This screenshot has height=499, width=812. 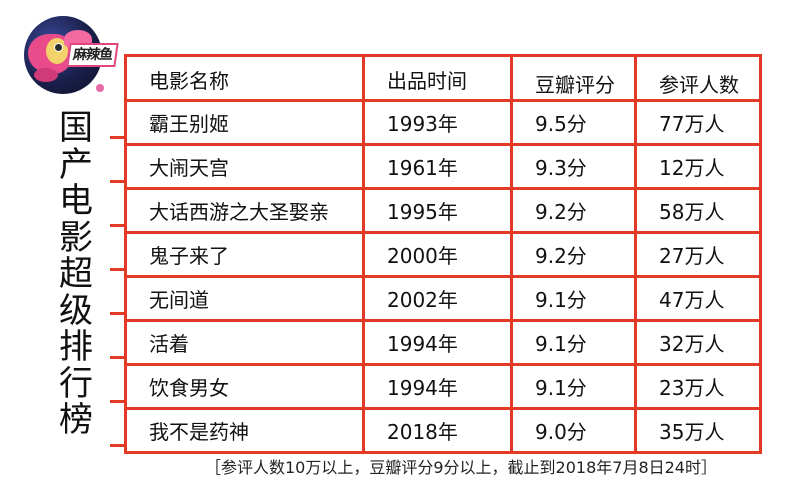 What do you see at coordinates (100, 88) in the screenshot?
I see `logo-dot-decoration` at bounding box center [100, 88].